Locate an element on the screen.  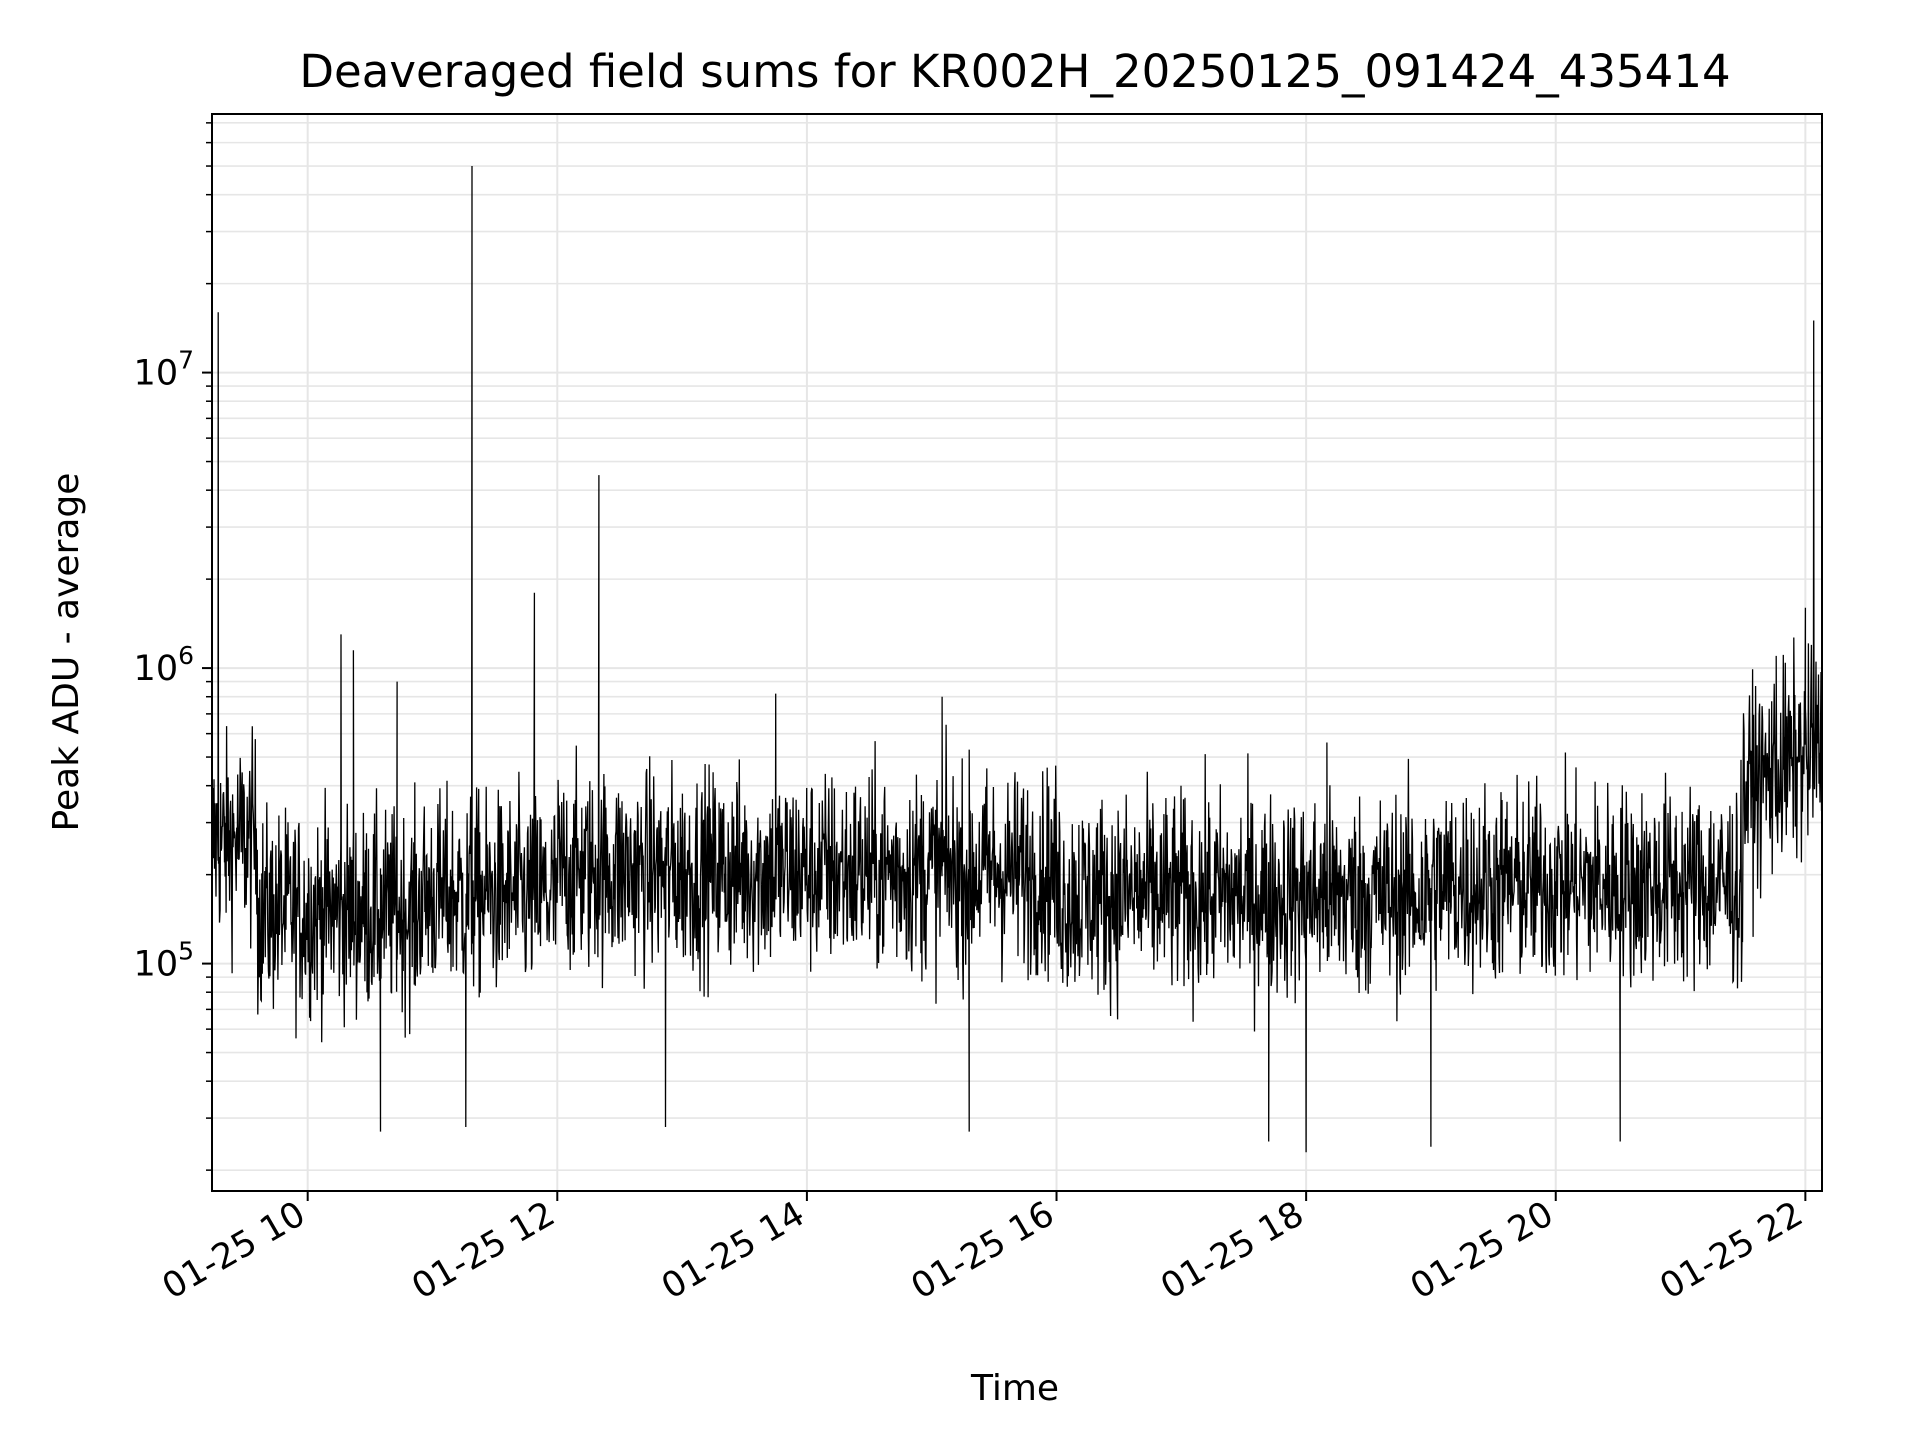
y-tick-label: 10⁷ is located at coordinates (164, 370).